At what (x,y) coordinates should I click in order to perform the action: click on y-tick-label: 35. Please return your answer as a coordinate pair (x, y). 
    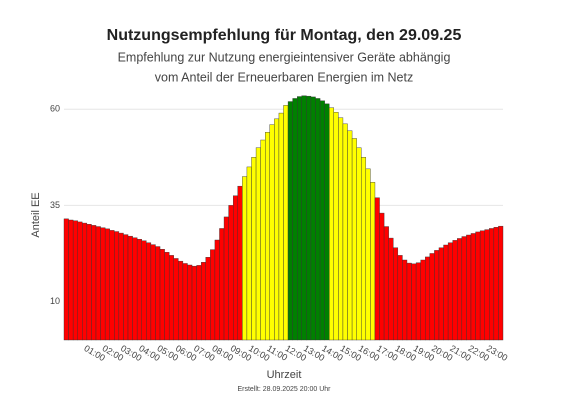
    Looking at the image, I should click on (55, 205).